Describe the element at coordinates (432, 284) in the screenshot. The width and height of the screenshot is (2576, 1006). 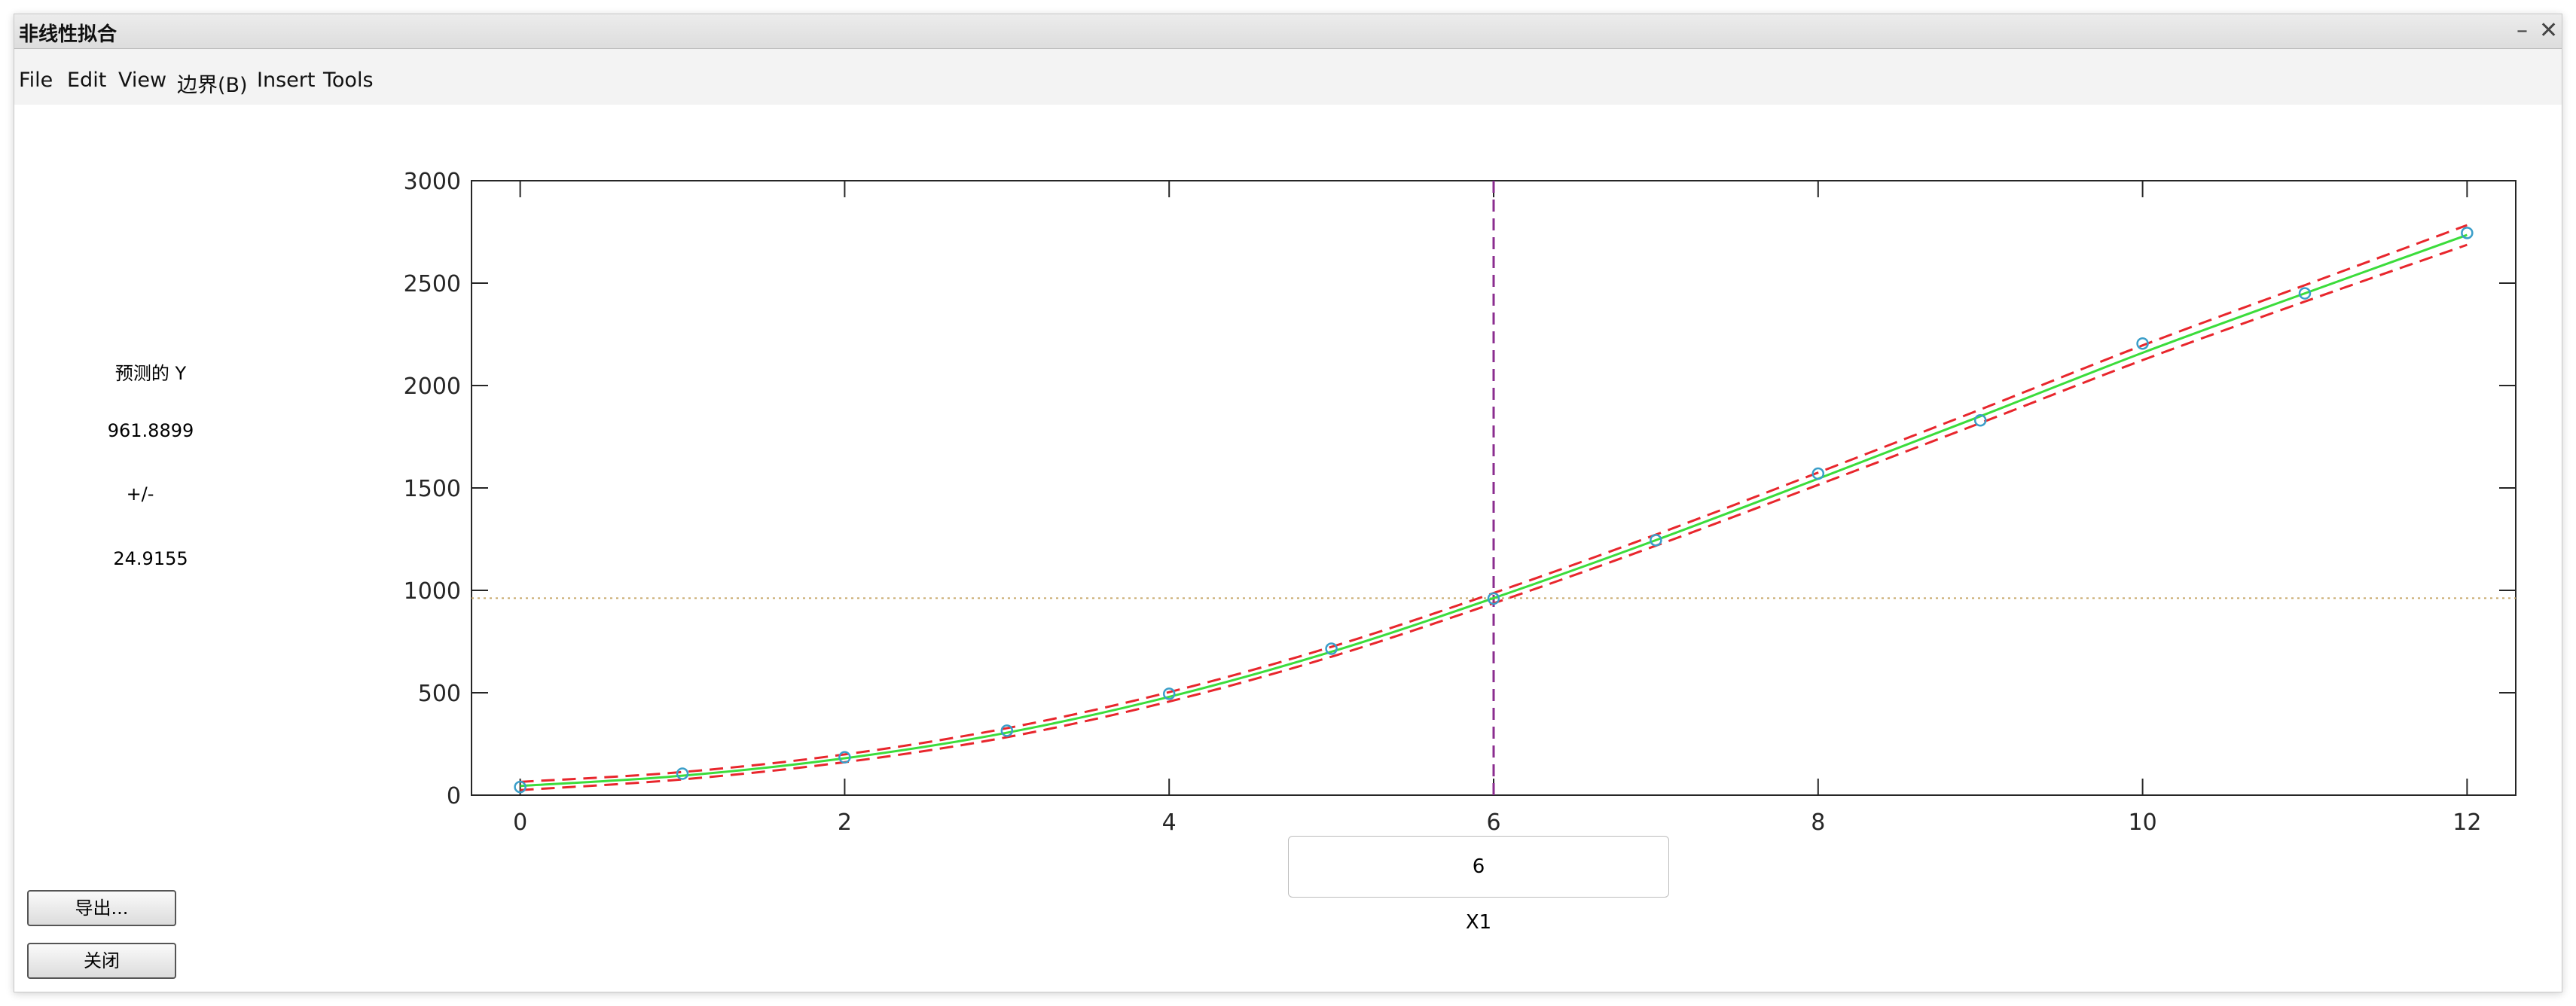
I see `y-tick-label: 2500` at that location.